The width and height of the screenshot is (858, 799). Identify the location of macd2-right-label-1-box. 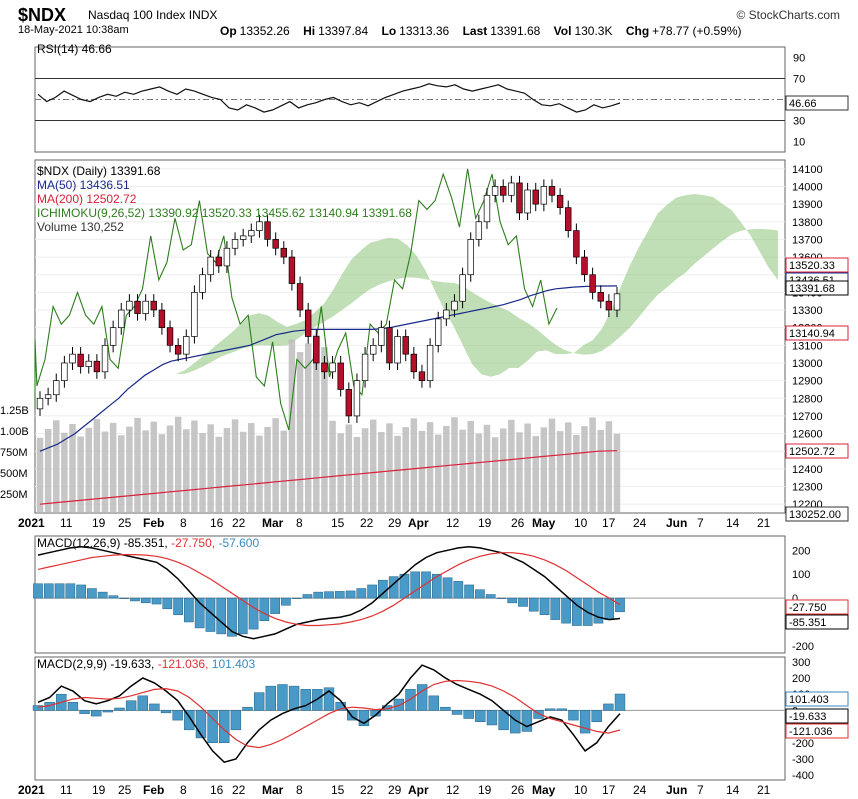
(817, 716).